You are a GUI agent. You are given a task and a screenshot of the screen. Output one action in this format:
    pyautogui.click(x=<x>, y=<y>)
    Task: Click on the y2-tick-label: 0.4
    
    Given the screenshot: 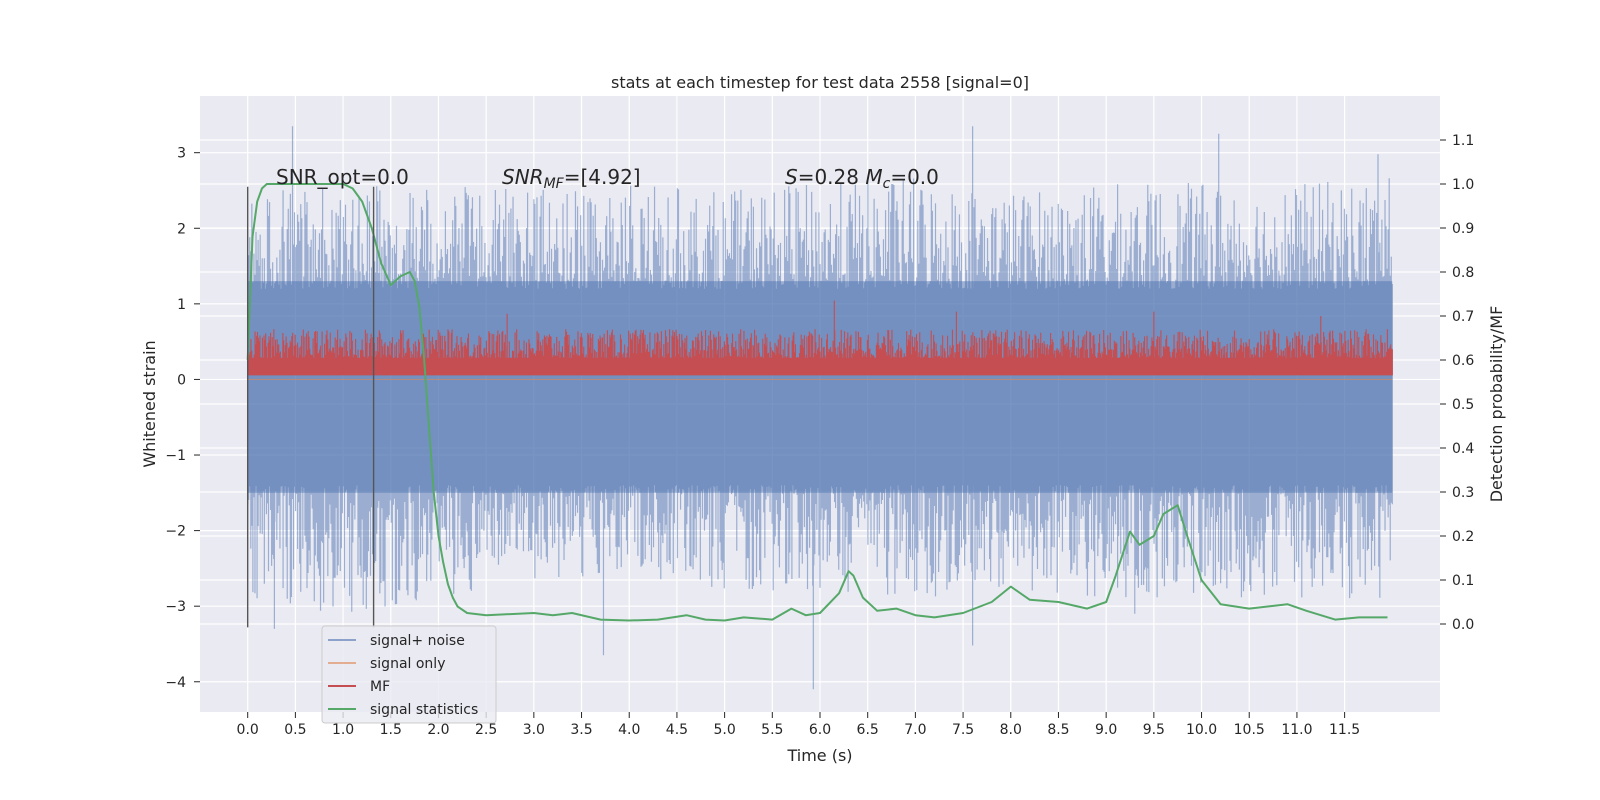 What is the action you would take?
    pyautogui.click(x=1463, y=449)
    